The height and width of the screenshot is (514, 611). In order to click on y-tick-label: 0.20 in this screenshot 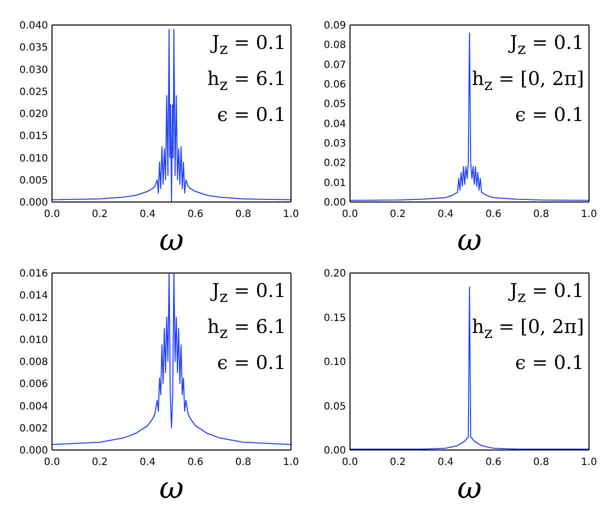, I will do `click(335, 274)`.